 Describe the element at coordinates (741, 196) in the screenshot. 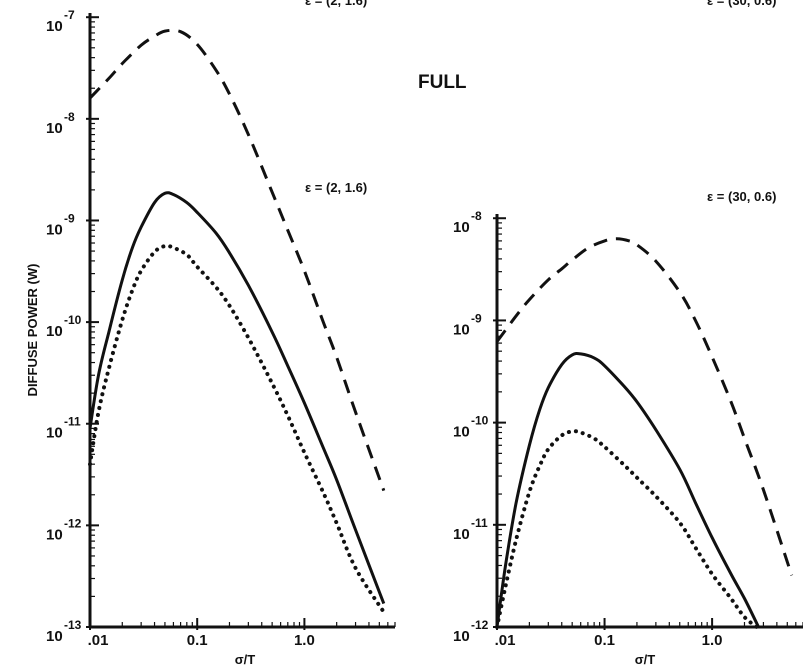

I see `right-annotation: ε = (30, 0.6)` at that location.